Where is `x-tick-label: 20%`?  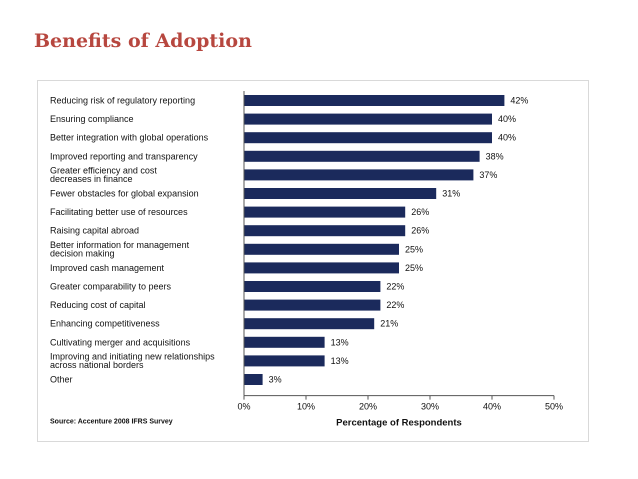 x-tick-label: 20% is located at coordinates (368, 407).